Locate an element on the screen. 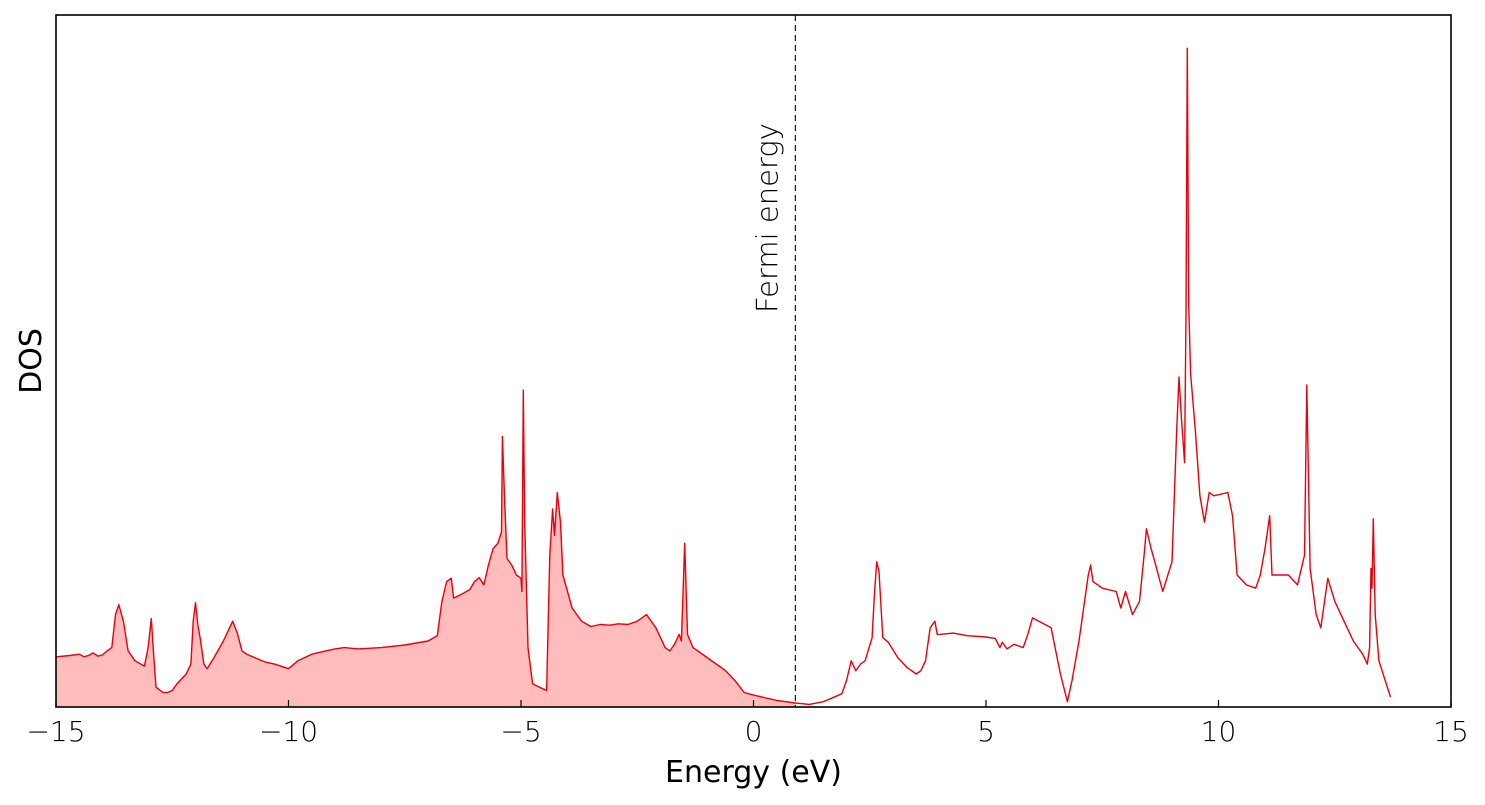 This screenshot has width=1485, height=805. y-axis-label: DOS is located at coordinates (31, 361).